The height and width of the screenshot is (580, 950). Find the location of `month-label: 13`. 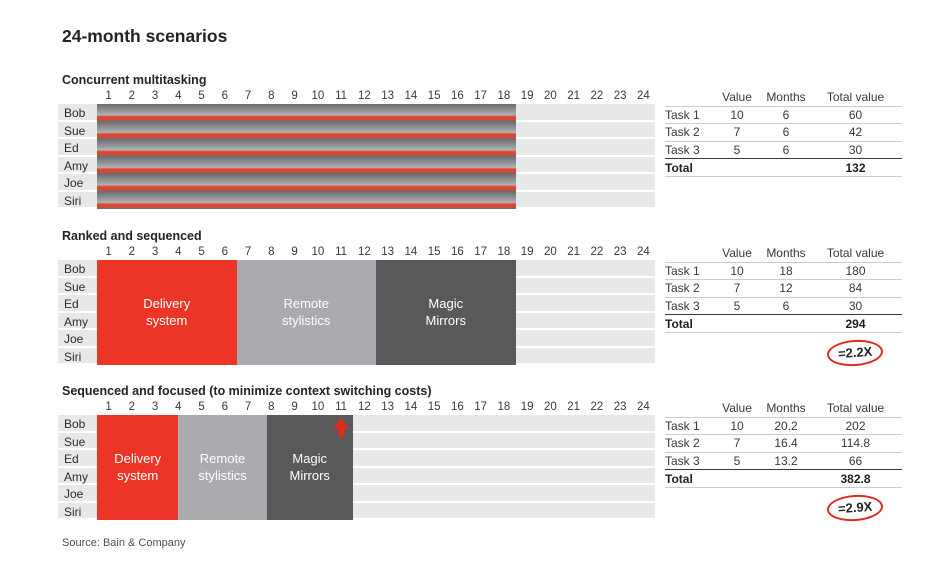

month-label: 13 is located at coordinates (388, 96).